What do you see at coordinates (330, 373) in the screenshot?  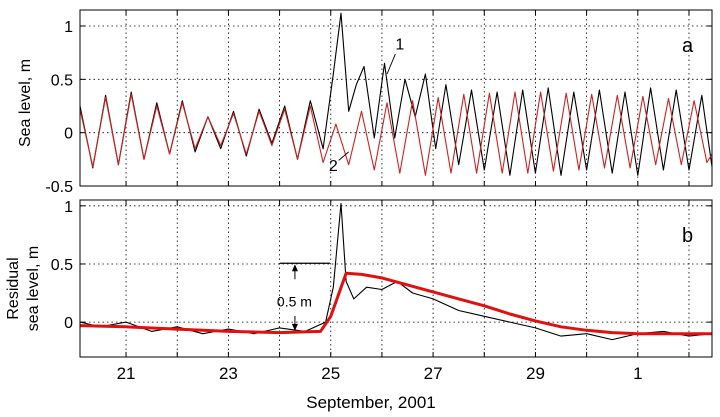 I see `x-tick-label: 25` at bounding box center [330, 373].